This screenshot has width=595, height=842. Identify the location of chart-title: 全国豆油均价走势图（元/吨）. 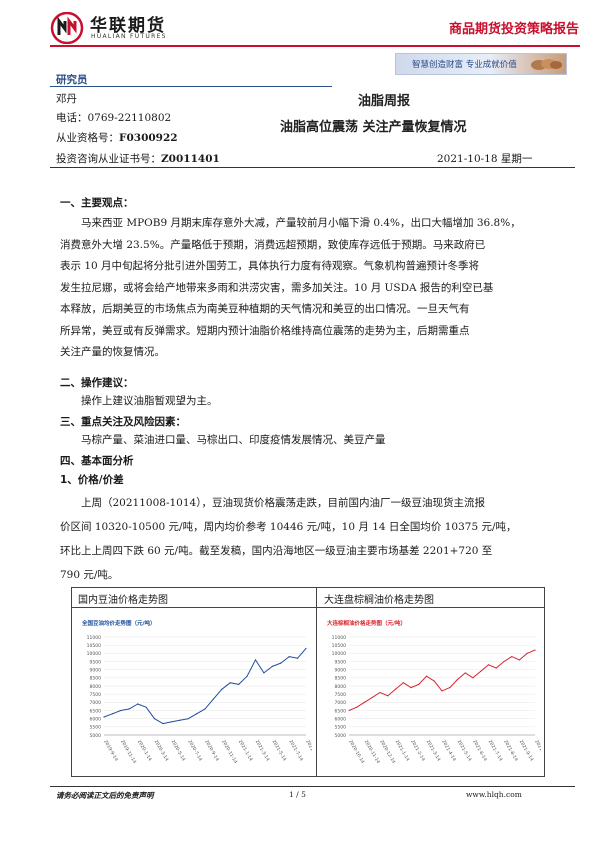
(118, 623).